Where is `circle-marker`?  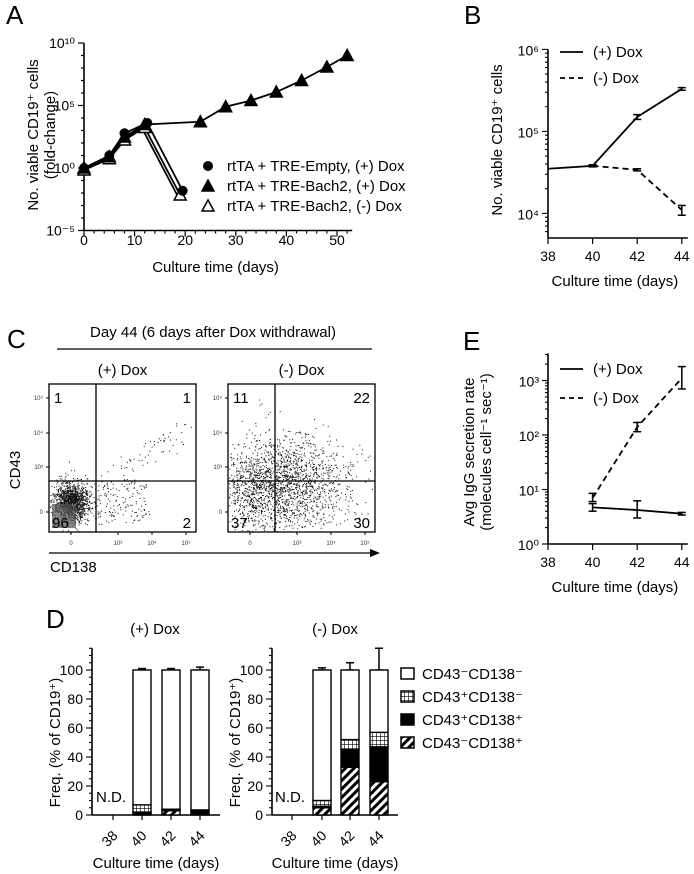
circle-marker is located at coordinates (208, 166).